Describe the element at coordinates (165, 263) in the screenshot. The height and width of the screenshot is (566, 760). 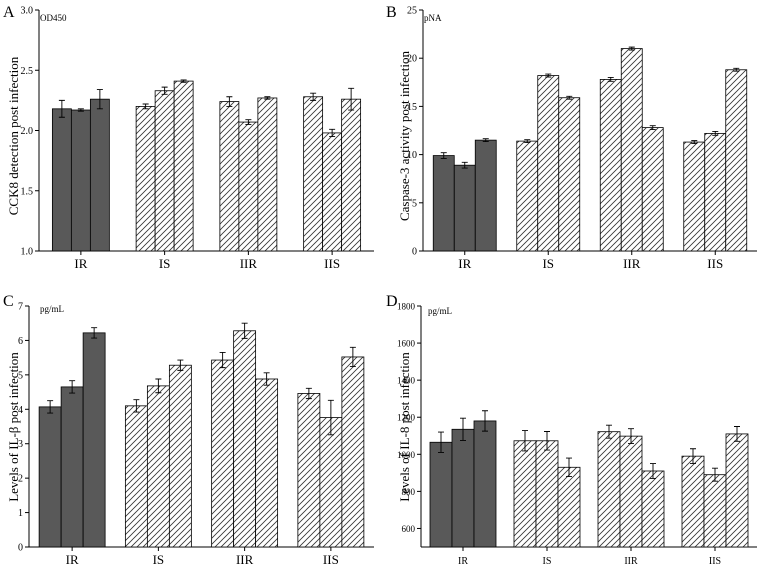
I see `panel-a-category-label-is: IS` at that location.